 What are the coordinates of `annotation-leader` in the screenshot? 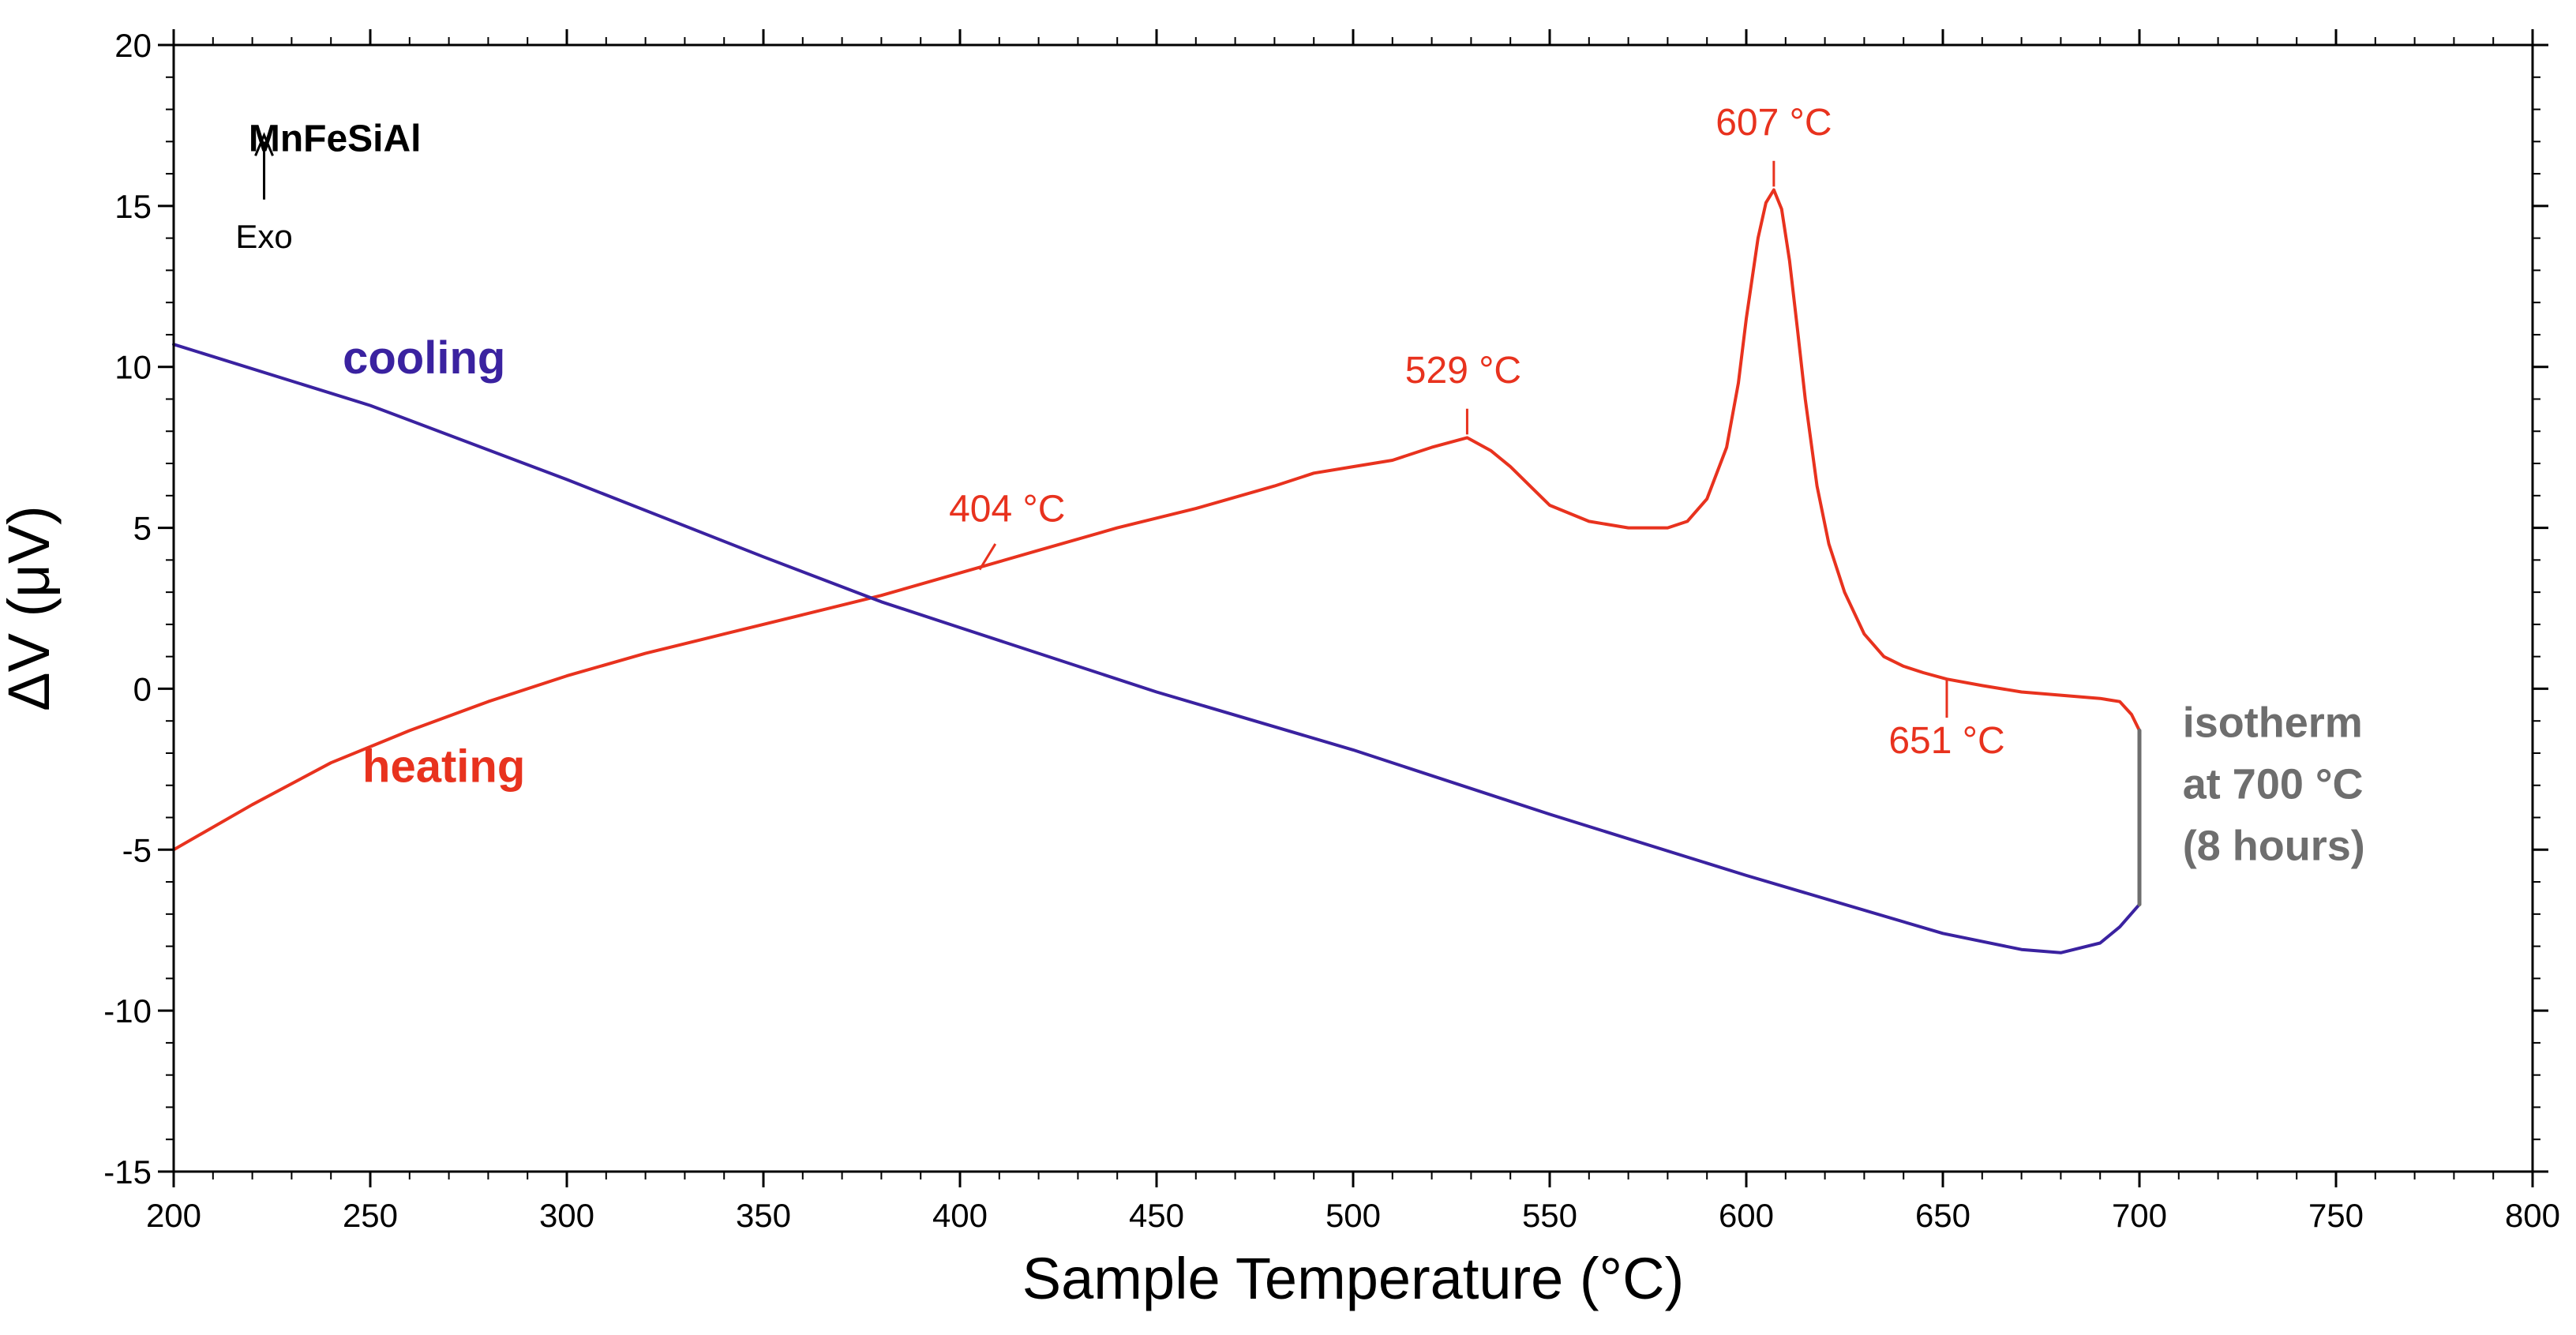 It's located at (987, 557).